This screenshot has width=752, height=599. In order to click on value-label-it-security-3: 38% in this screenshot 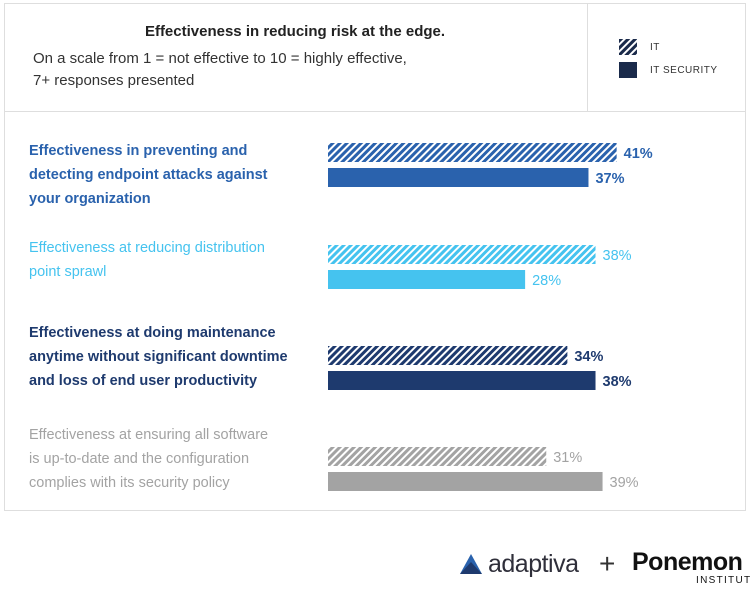, I will do `click(617, 382)`.